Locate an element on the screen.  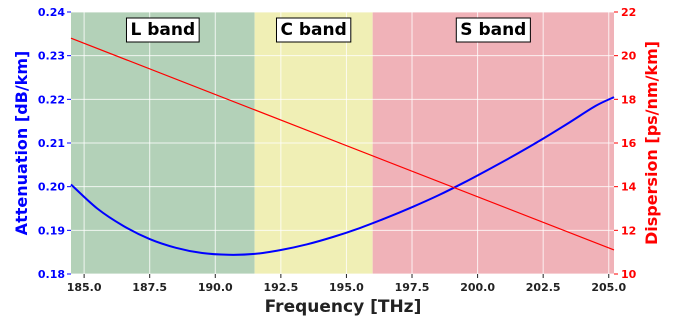
x-tick-label: 185.0 is located at coordinates (84, 287).